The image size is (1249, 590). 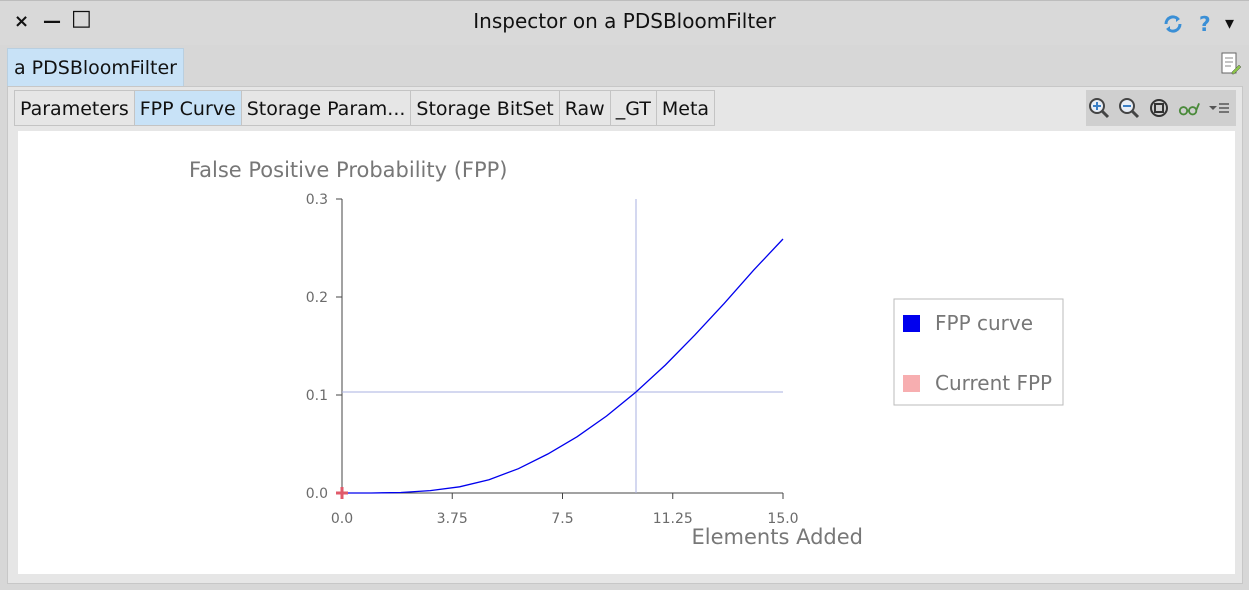 What do you see at coordinates (633, 108) in the screenshot?
I see `tab-gt: _GT` at bounding box center [633, 108].